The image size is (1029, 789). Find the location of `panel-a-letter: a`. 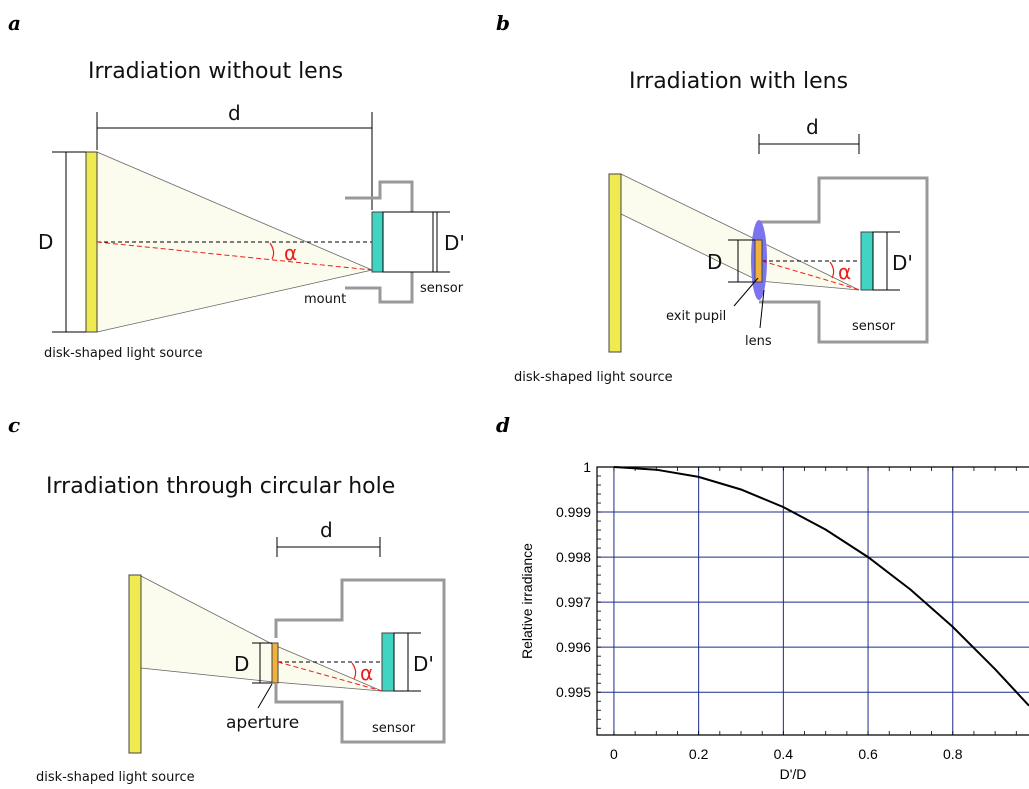

panel-a-letter: a is located at coordinates (14, 23).